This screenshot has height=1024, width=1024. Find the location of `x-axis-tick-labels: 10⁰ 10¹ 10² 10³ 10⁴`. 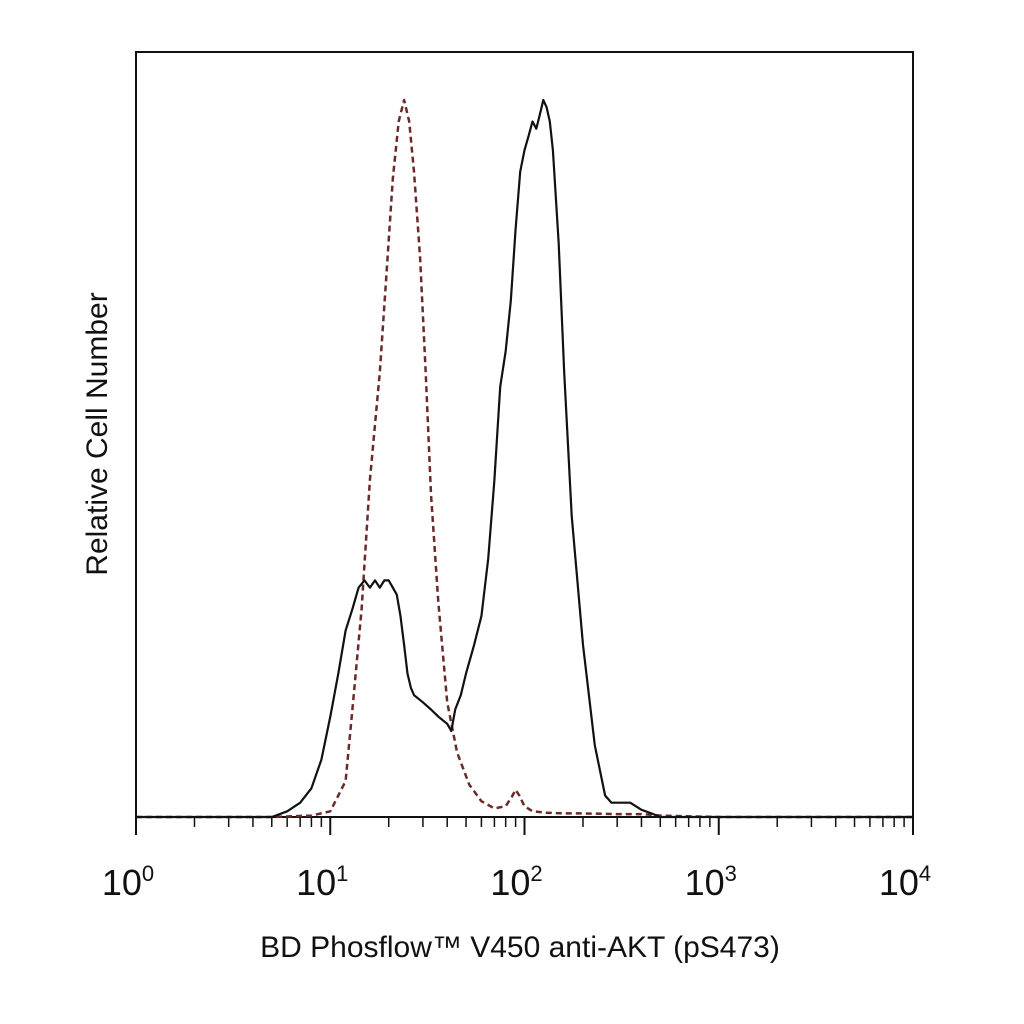

x-axis-tick-labels: 10⁰ 10¹ 10² 10³ 10⁴ is located at coordinates (516, 882).